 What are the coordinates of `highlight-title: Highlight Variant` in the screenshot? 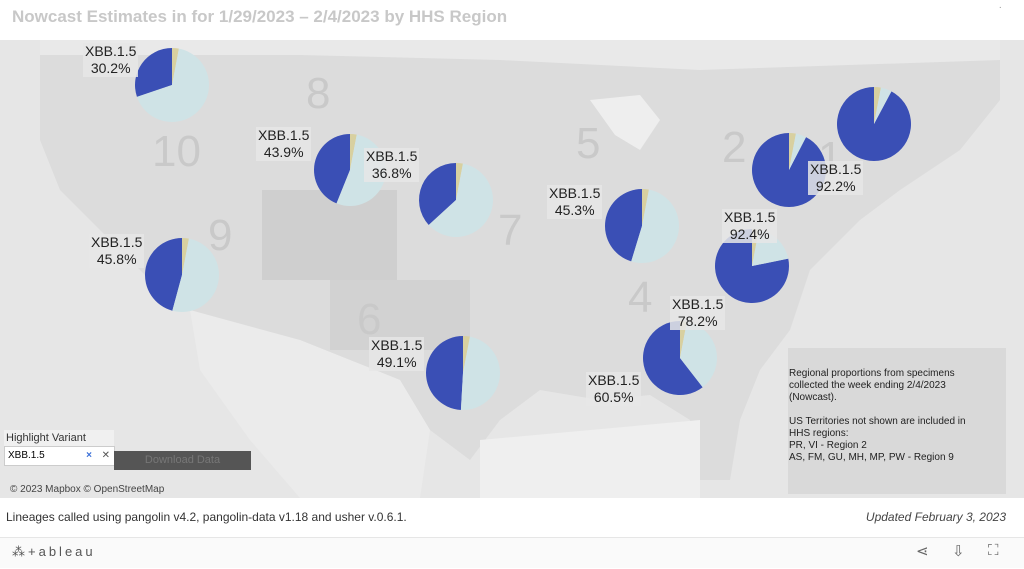 It's located at (59, 438).